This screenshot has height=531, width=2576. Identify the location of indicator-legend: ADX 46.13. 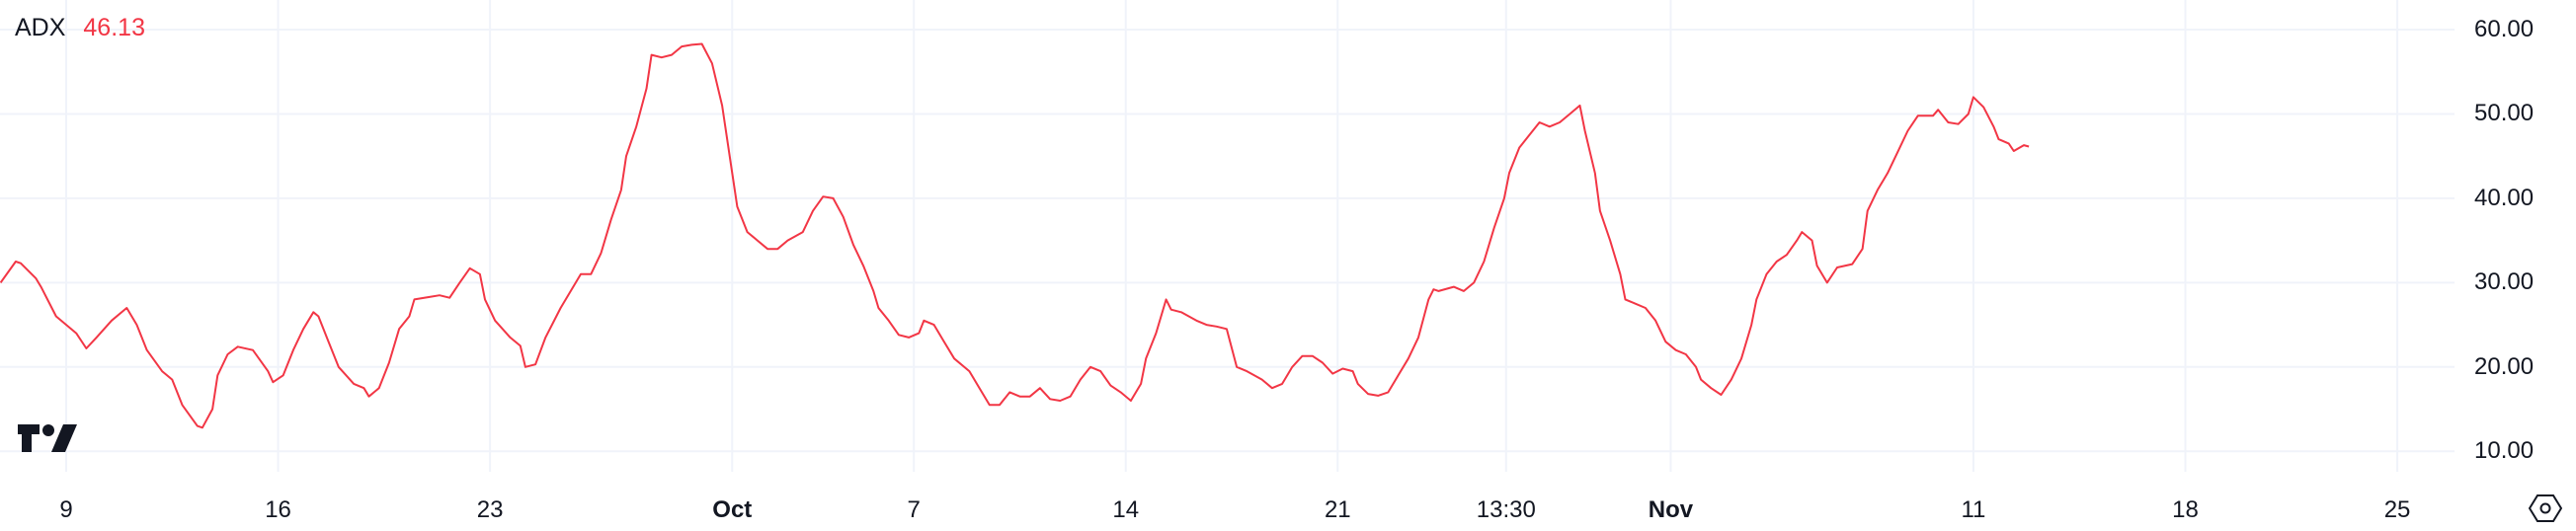
(80, 28).